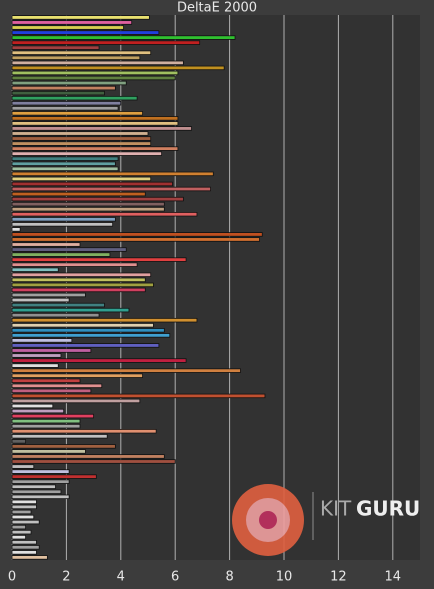 The image size is (434, 589). Describe the element at coordinates (217, 8) in the screenshot. I see `chart-title: DeltaE 2000` at that location.